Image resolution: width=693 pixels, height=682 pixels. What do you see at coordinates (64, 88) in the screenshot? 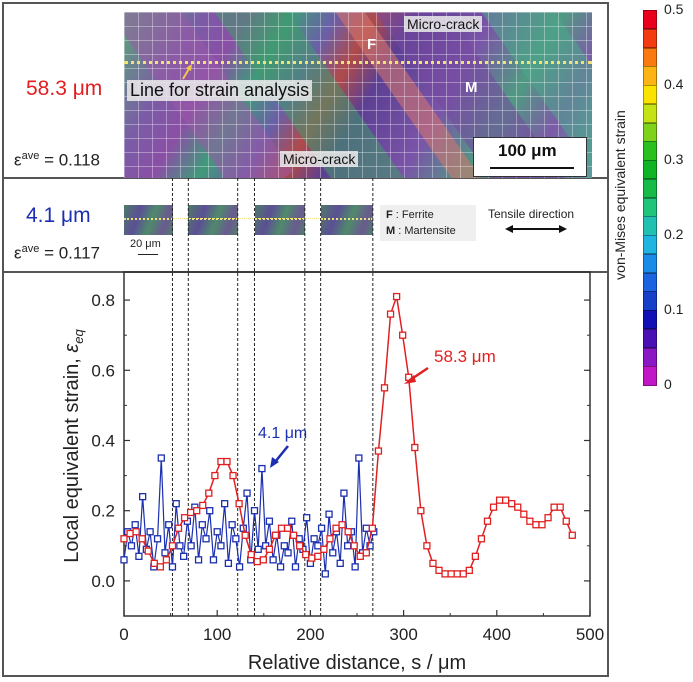
I see `coarse-resolution-label: 58.3 μm` at bounding box center [64, 88].